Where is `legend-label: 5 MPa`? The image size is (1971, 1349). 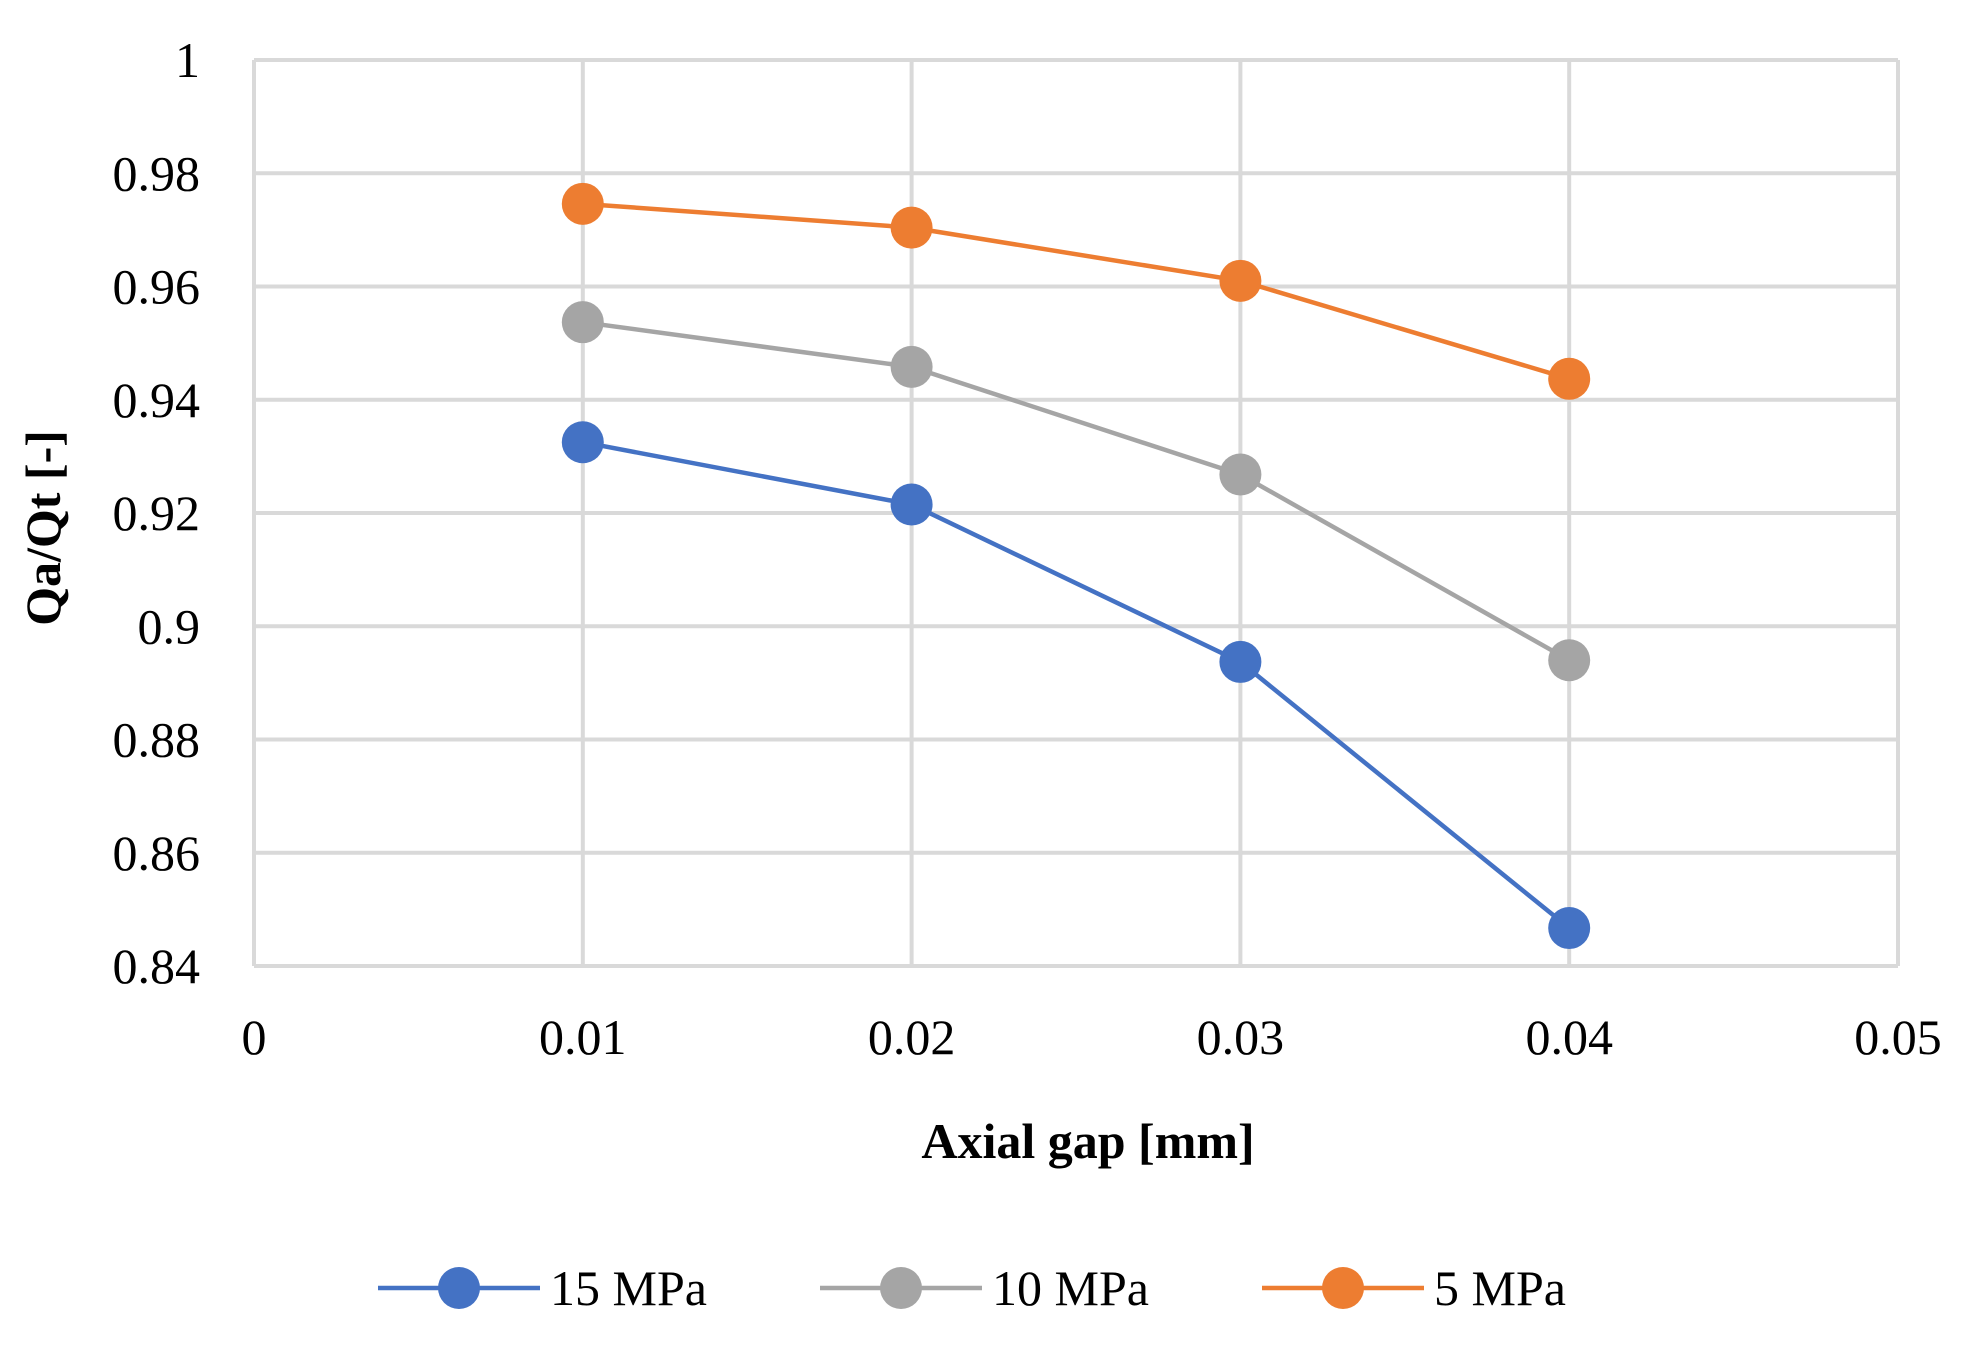 legend-label: 5 MPa is located at coordinates (1500, 1288).